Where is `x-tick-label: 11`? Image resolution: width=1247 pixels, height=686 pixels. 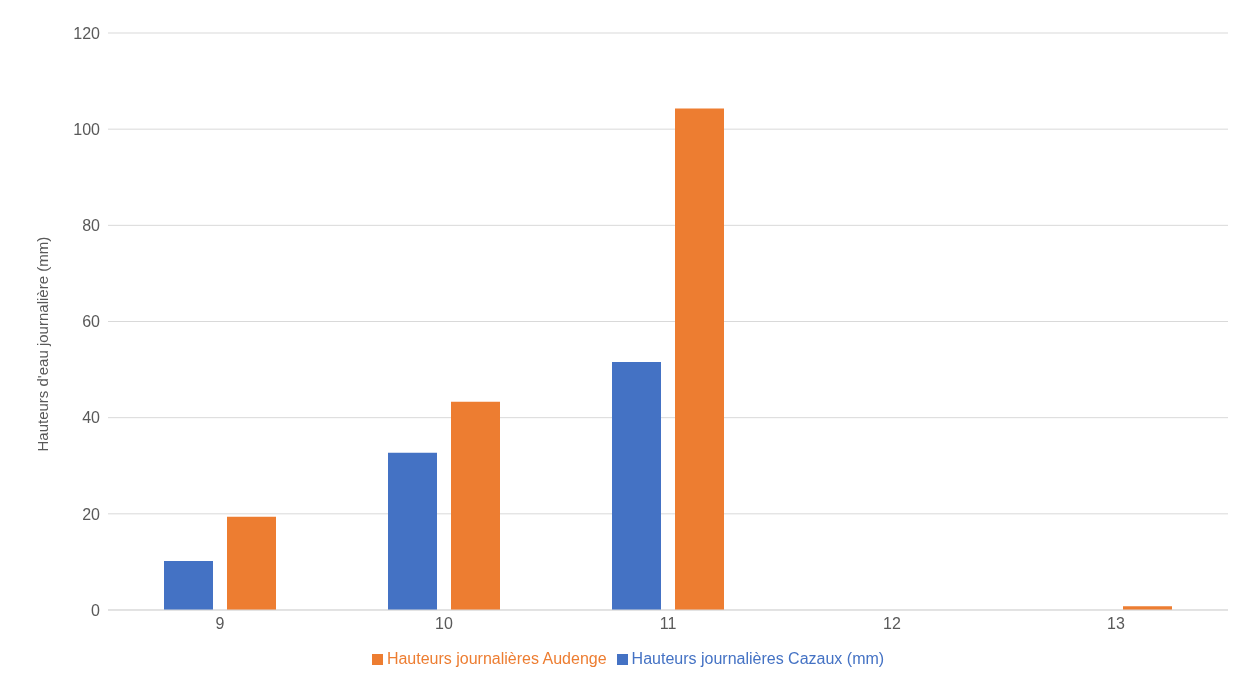
x-tick-label: 11 is located at coordinates (668, 624).